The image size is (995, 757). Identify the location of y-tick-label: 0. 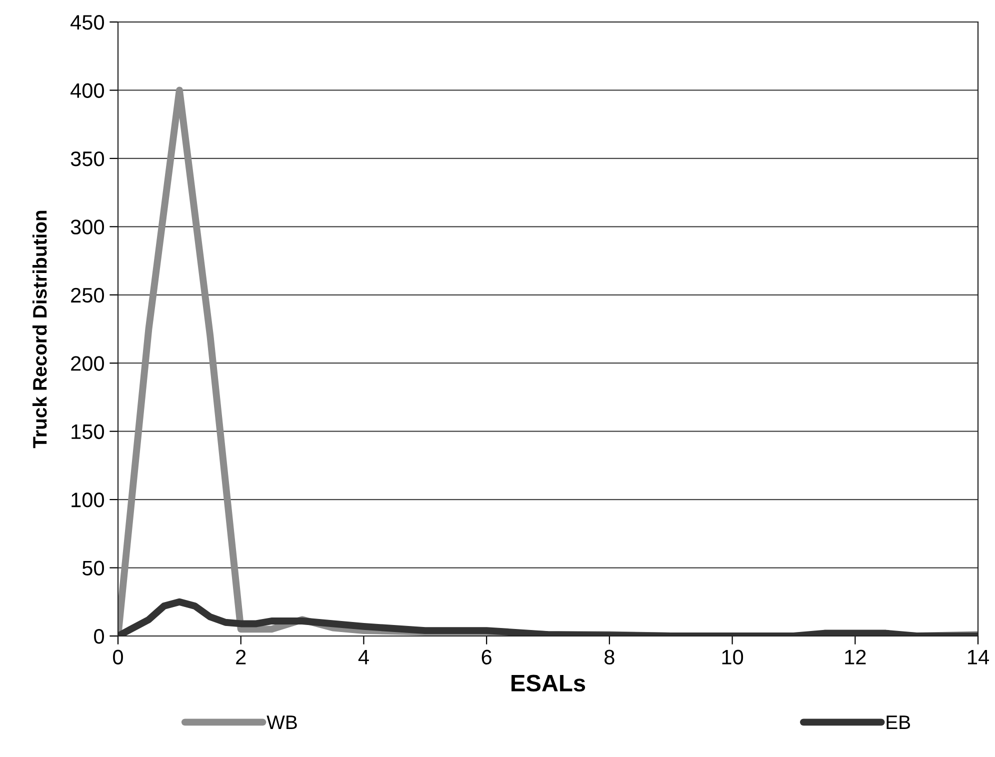
(99, 636).